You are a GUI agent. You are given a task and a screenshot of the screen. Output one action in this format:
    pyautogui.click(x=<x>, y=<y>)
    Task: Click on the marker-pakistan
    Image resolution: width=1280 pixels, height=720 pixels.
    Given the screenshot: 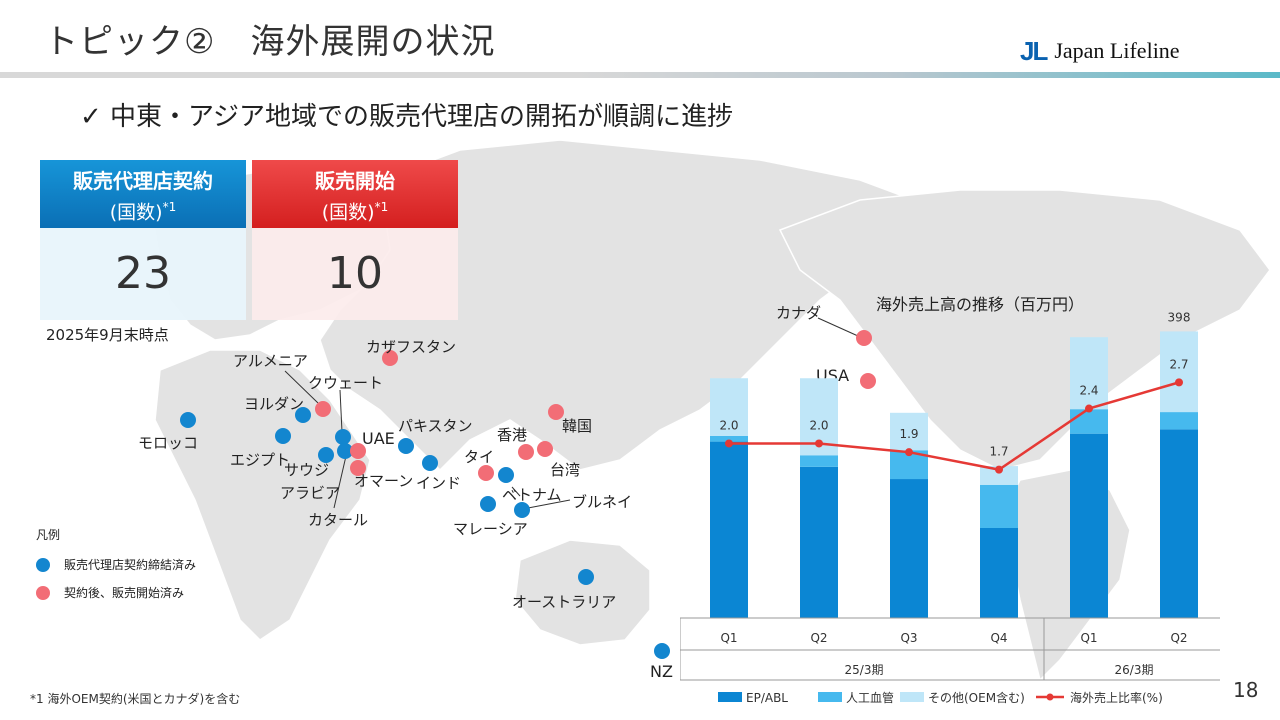 What is the action you would take?
    pyautogui.click(x=406, y=446)
    